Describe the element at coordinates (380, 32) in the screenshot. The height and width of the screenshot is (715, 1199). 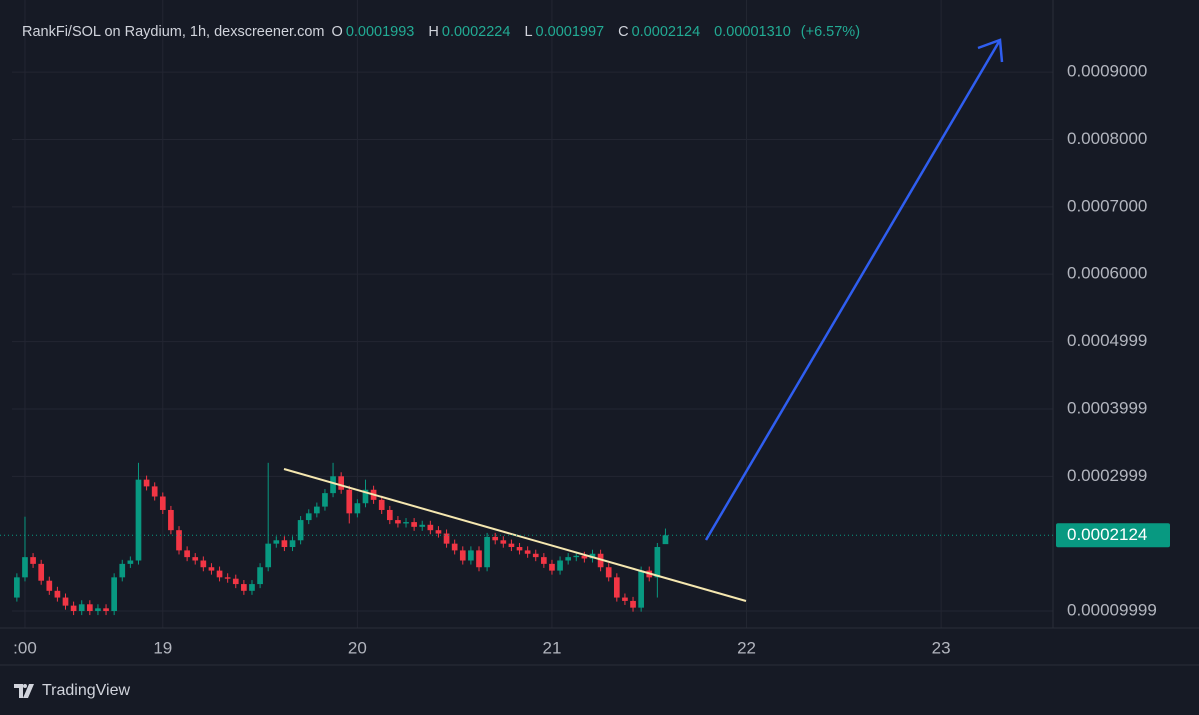
I see `open-value: 0.0001993` at that location.